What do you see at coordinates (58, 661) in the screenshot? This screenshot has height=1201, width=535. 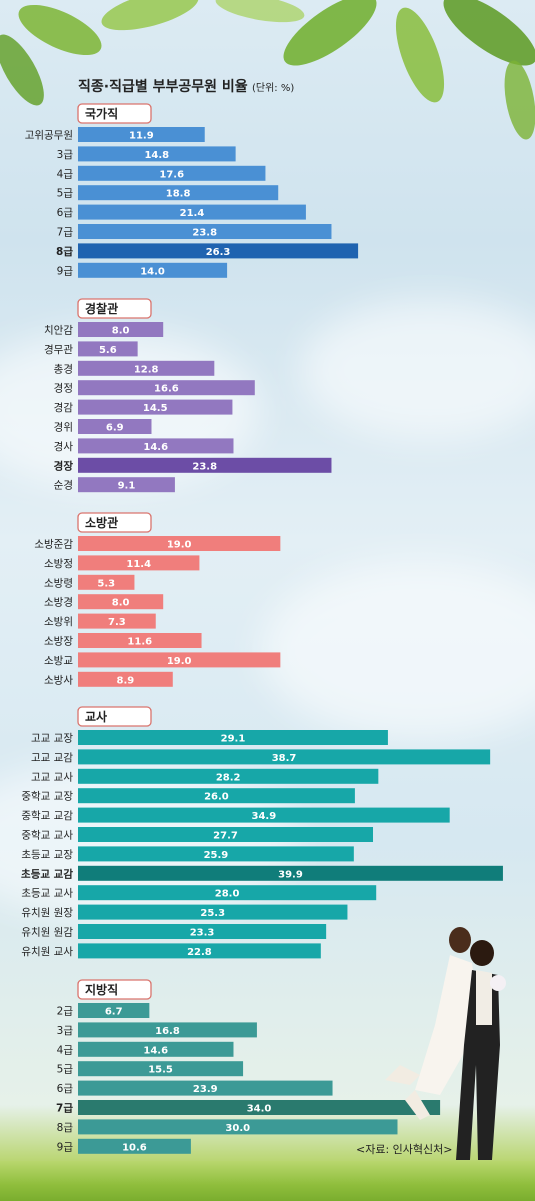 I see `category-label: 소방교` at bounding box center [58, 661].